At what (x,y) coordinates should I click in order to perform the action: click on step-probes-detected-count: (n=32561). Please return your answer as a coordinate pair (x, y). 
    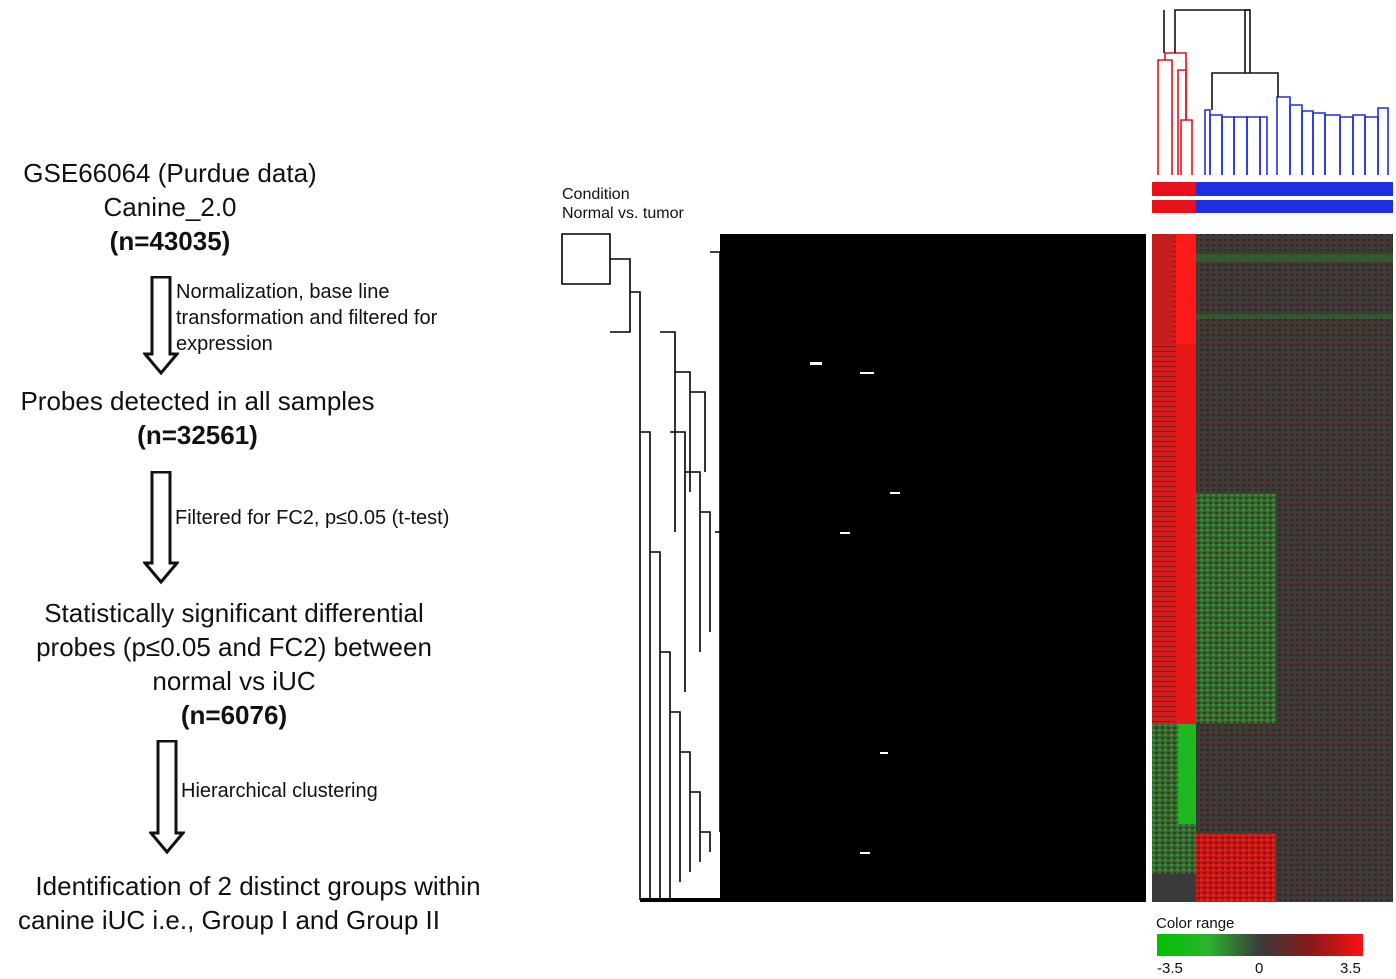
    Looking at the image, I should click on (197, 435).